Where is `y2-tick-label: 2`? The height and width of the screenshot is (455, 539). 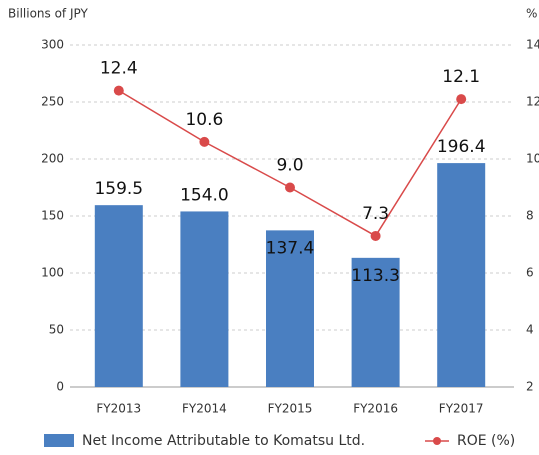
y2-tick-label: 2 is located at coordinates (530, 387).